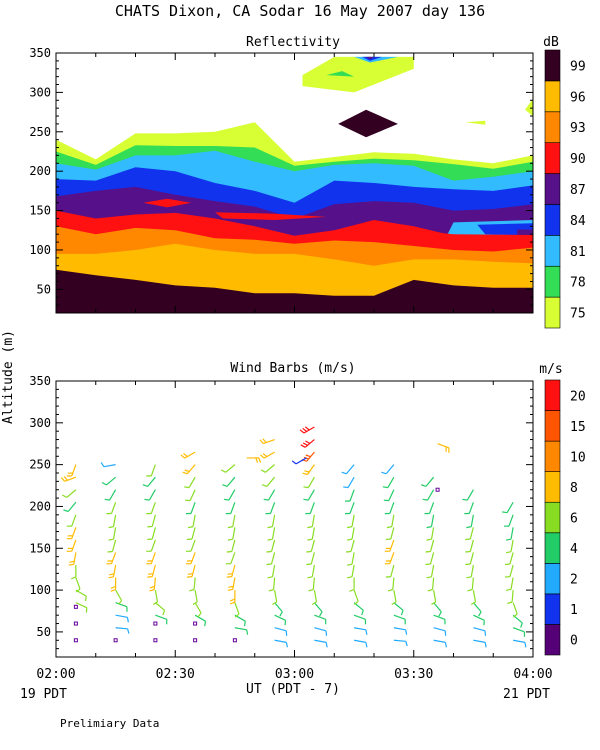 This screenshot has height=750, width=600. What do you see at coordinates (44, 289) in the screenshot?
I see `reflectivity-ytick-label: 50` at bounding box center [44, 289].